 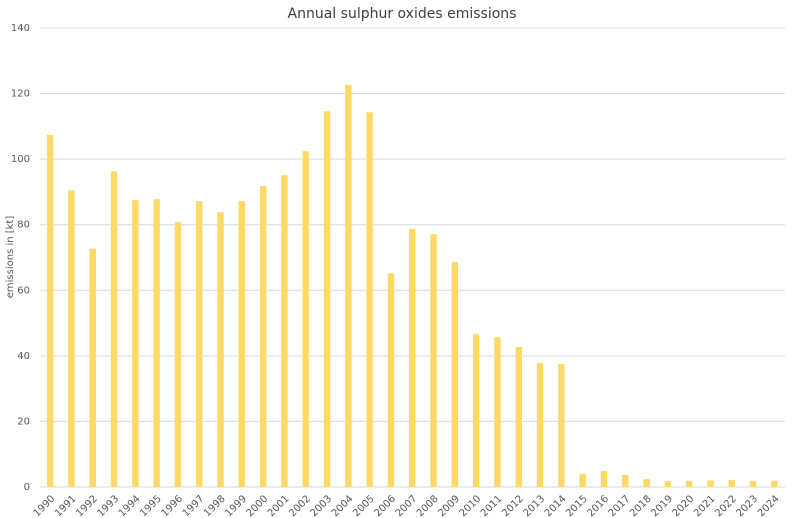 I want to click on x-tick-label: 1997, so click(x=194, y=505).